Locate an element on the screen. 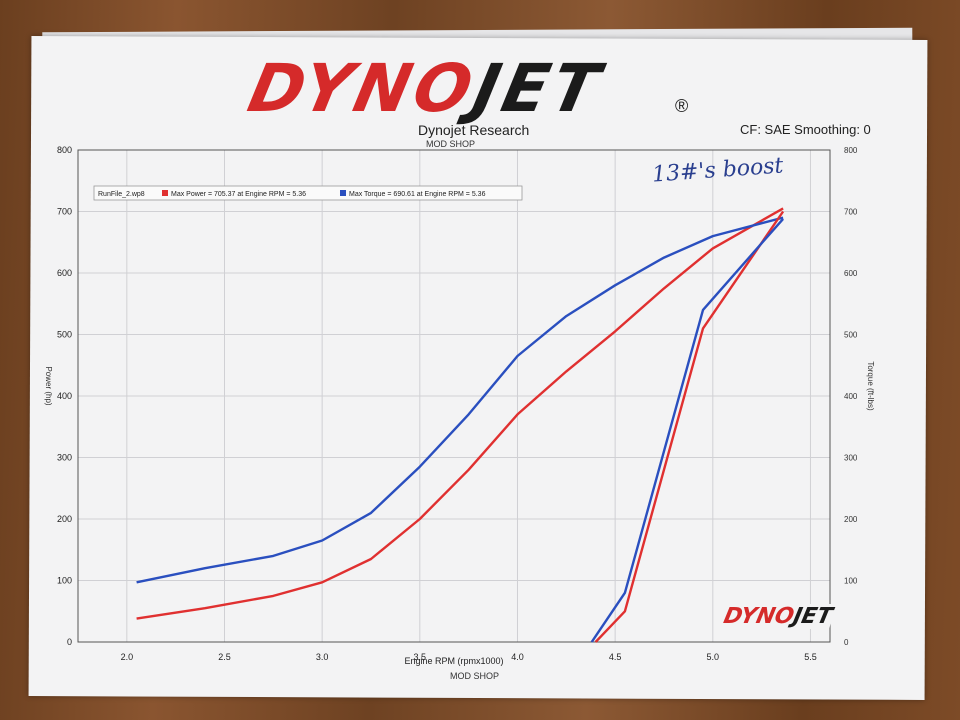 The width and height of the screenshot is (960, 720). y-tick-label: 500 is located at coordinates (64, 335).